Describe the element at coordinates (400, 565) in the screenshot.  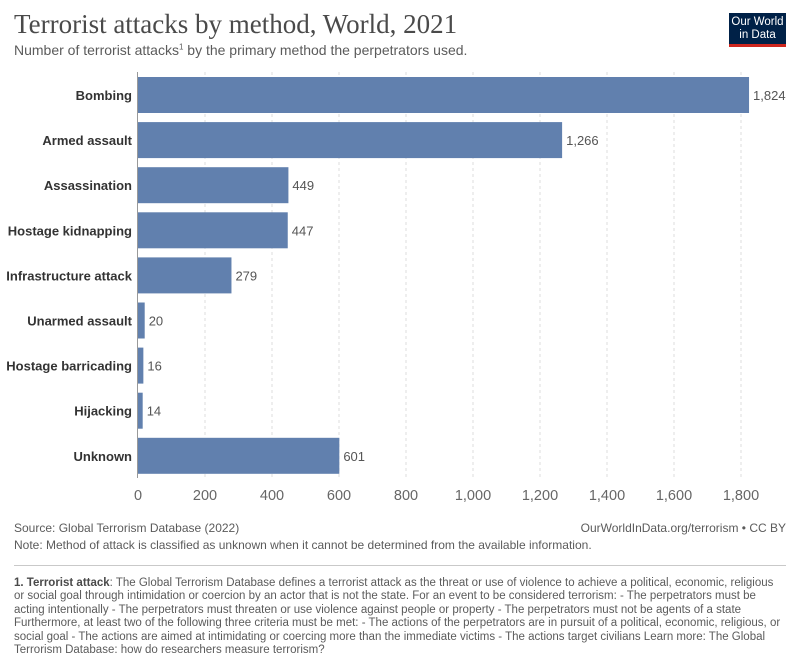
I see `footer-divider` at that location.